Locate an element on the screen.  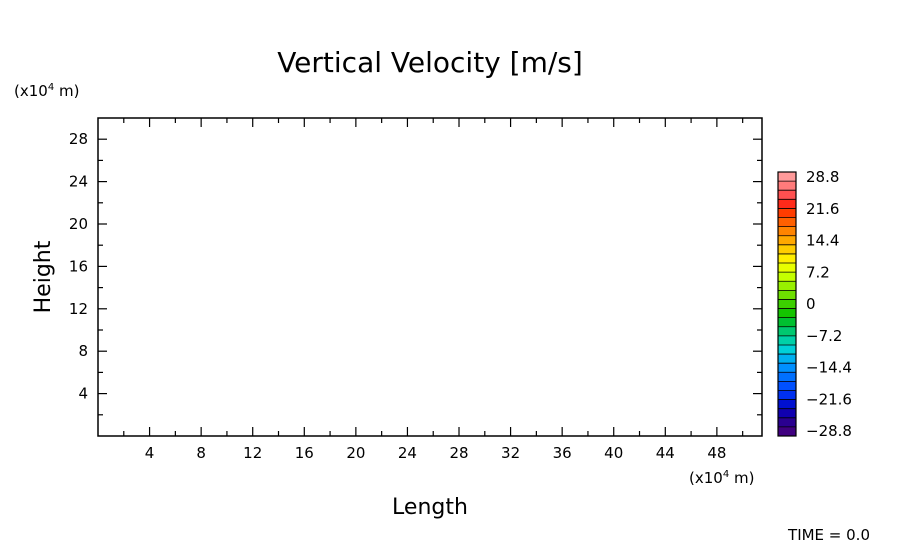
y-tick-label: 28 is located at coordinates (78, 139).